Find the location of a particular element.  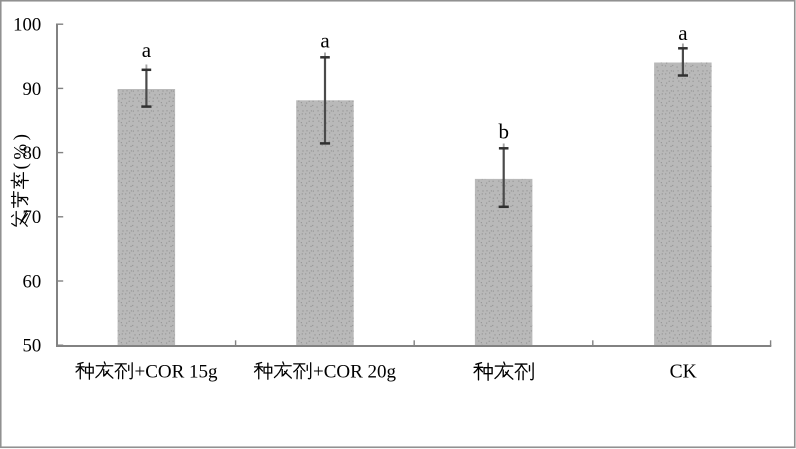

svg-text: 50 is located at coordinates (32, 346).